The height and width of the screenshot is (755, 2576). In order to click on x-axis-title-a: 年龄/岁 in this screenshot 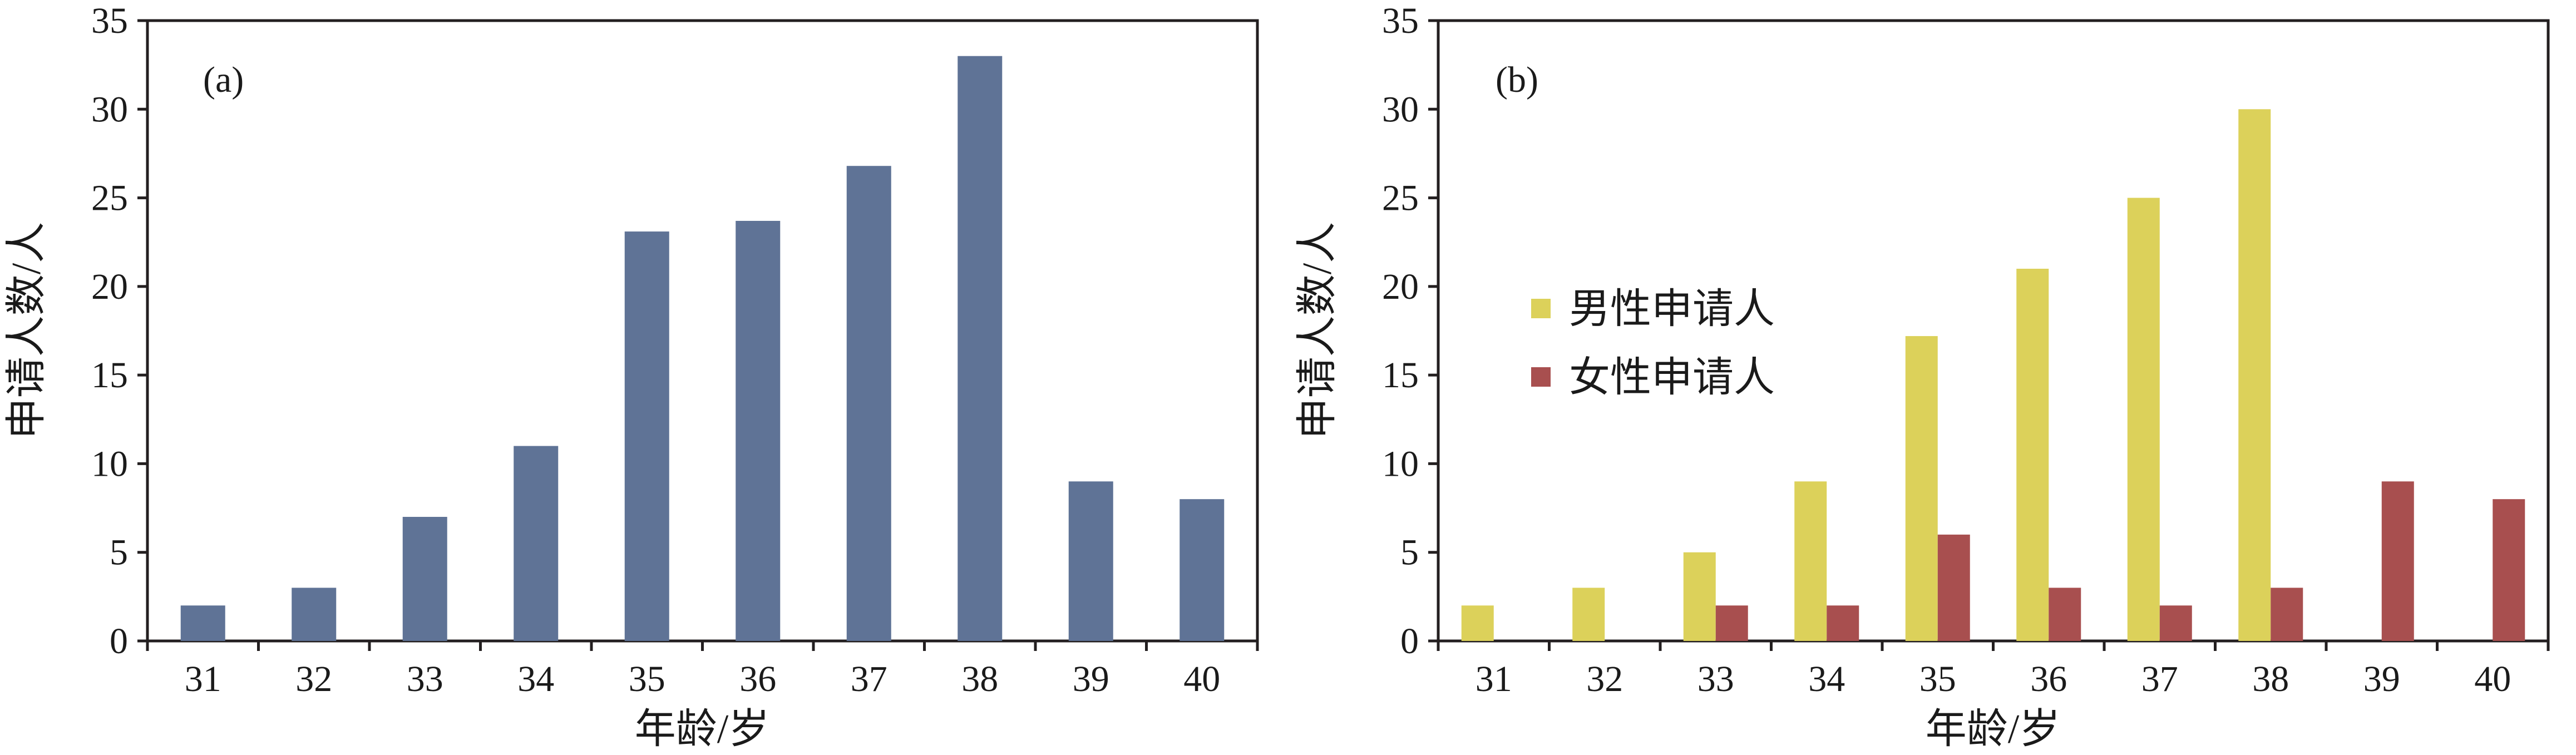, I will do `click(702, 729)`.